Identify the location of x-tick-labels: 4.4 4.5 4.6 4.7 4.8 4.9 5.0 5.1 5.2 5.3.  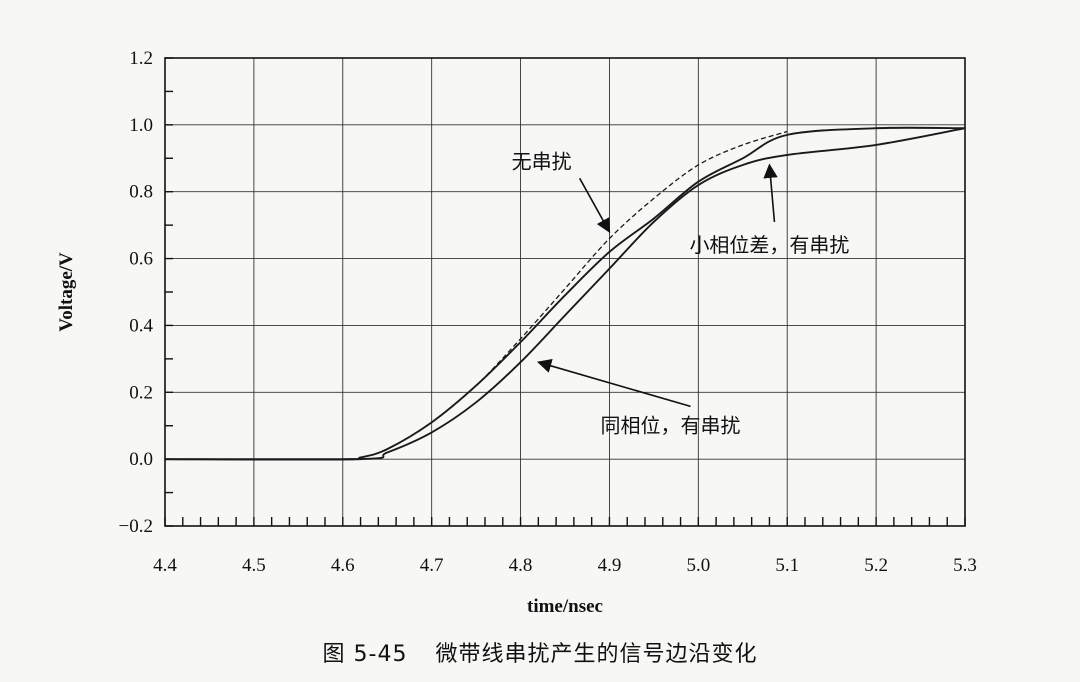
(565, 565).